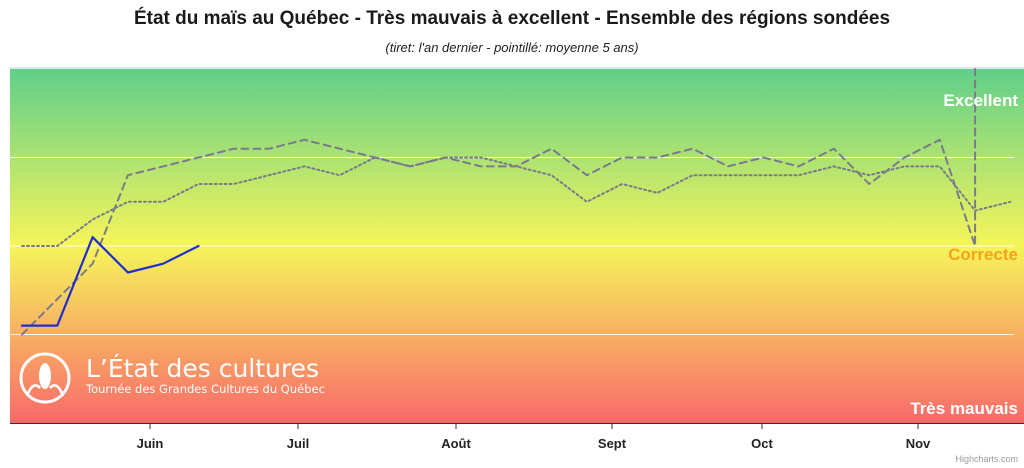  Describe the element at coordinates (150, 443) in the screenshot. I see `x-tick-label: Juin` at that location.